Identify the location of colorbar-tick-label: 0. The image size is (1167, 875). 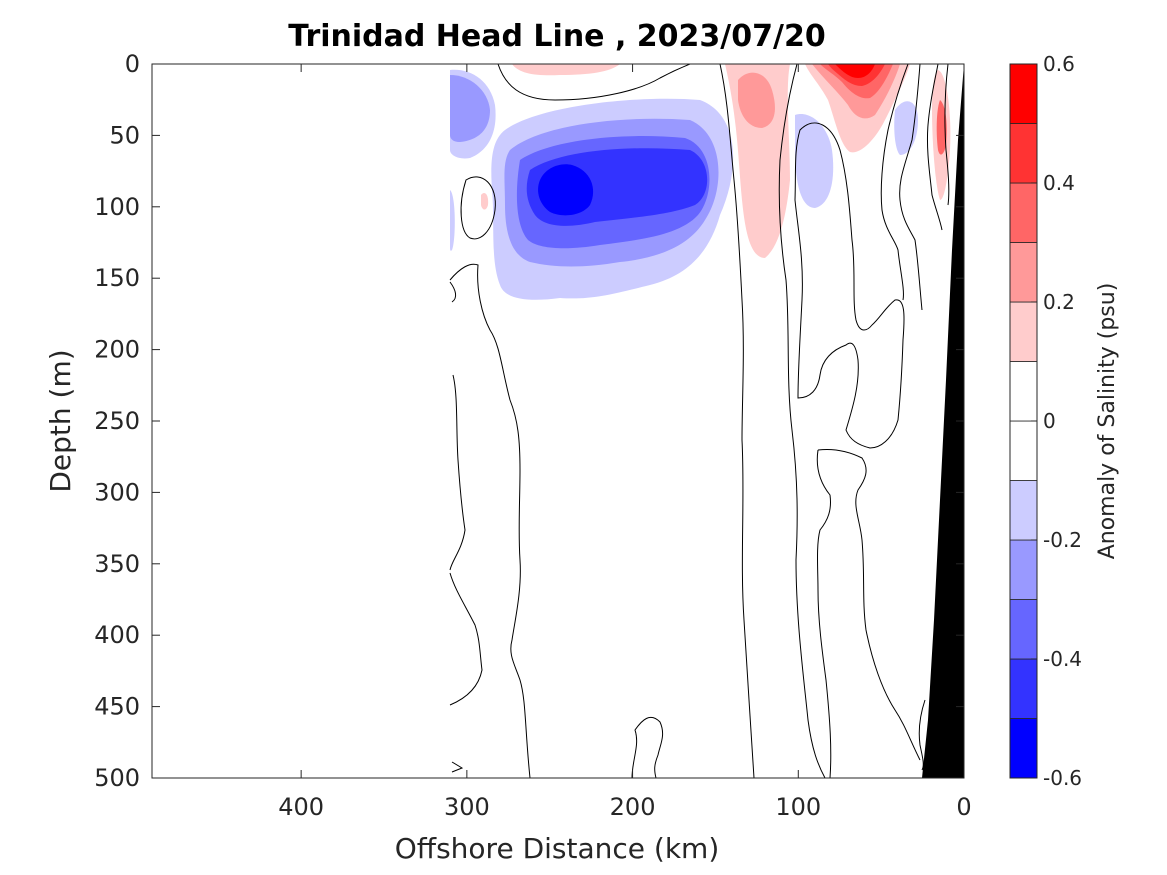
(1049, 421).